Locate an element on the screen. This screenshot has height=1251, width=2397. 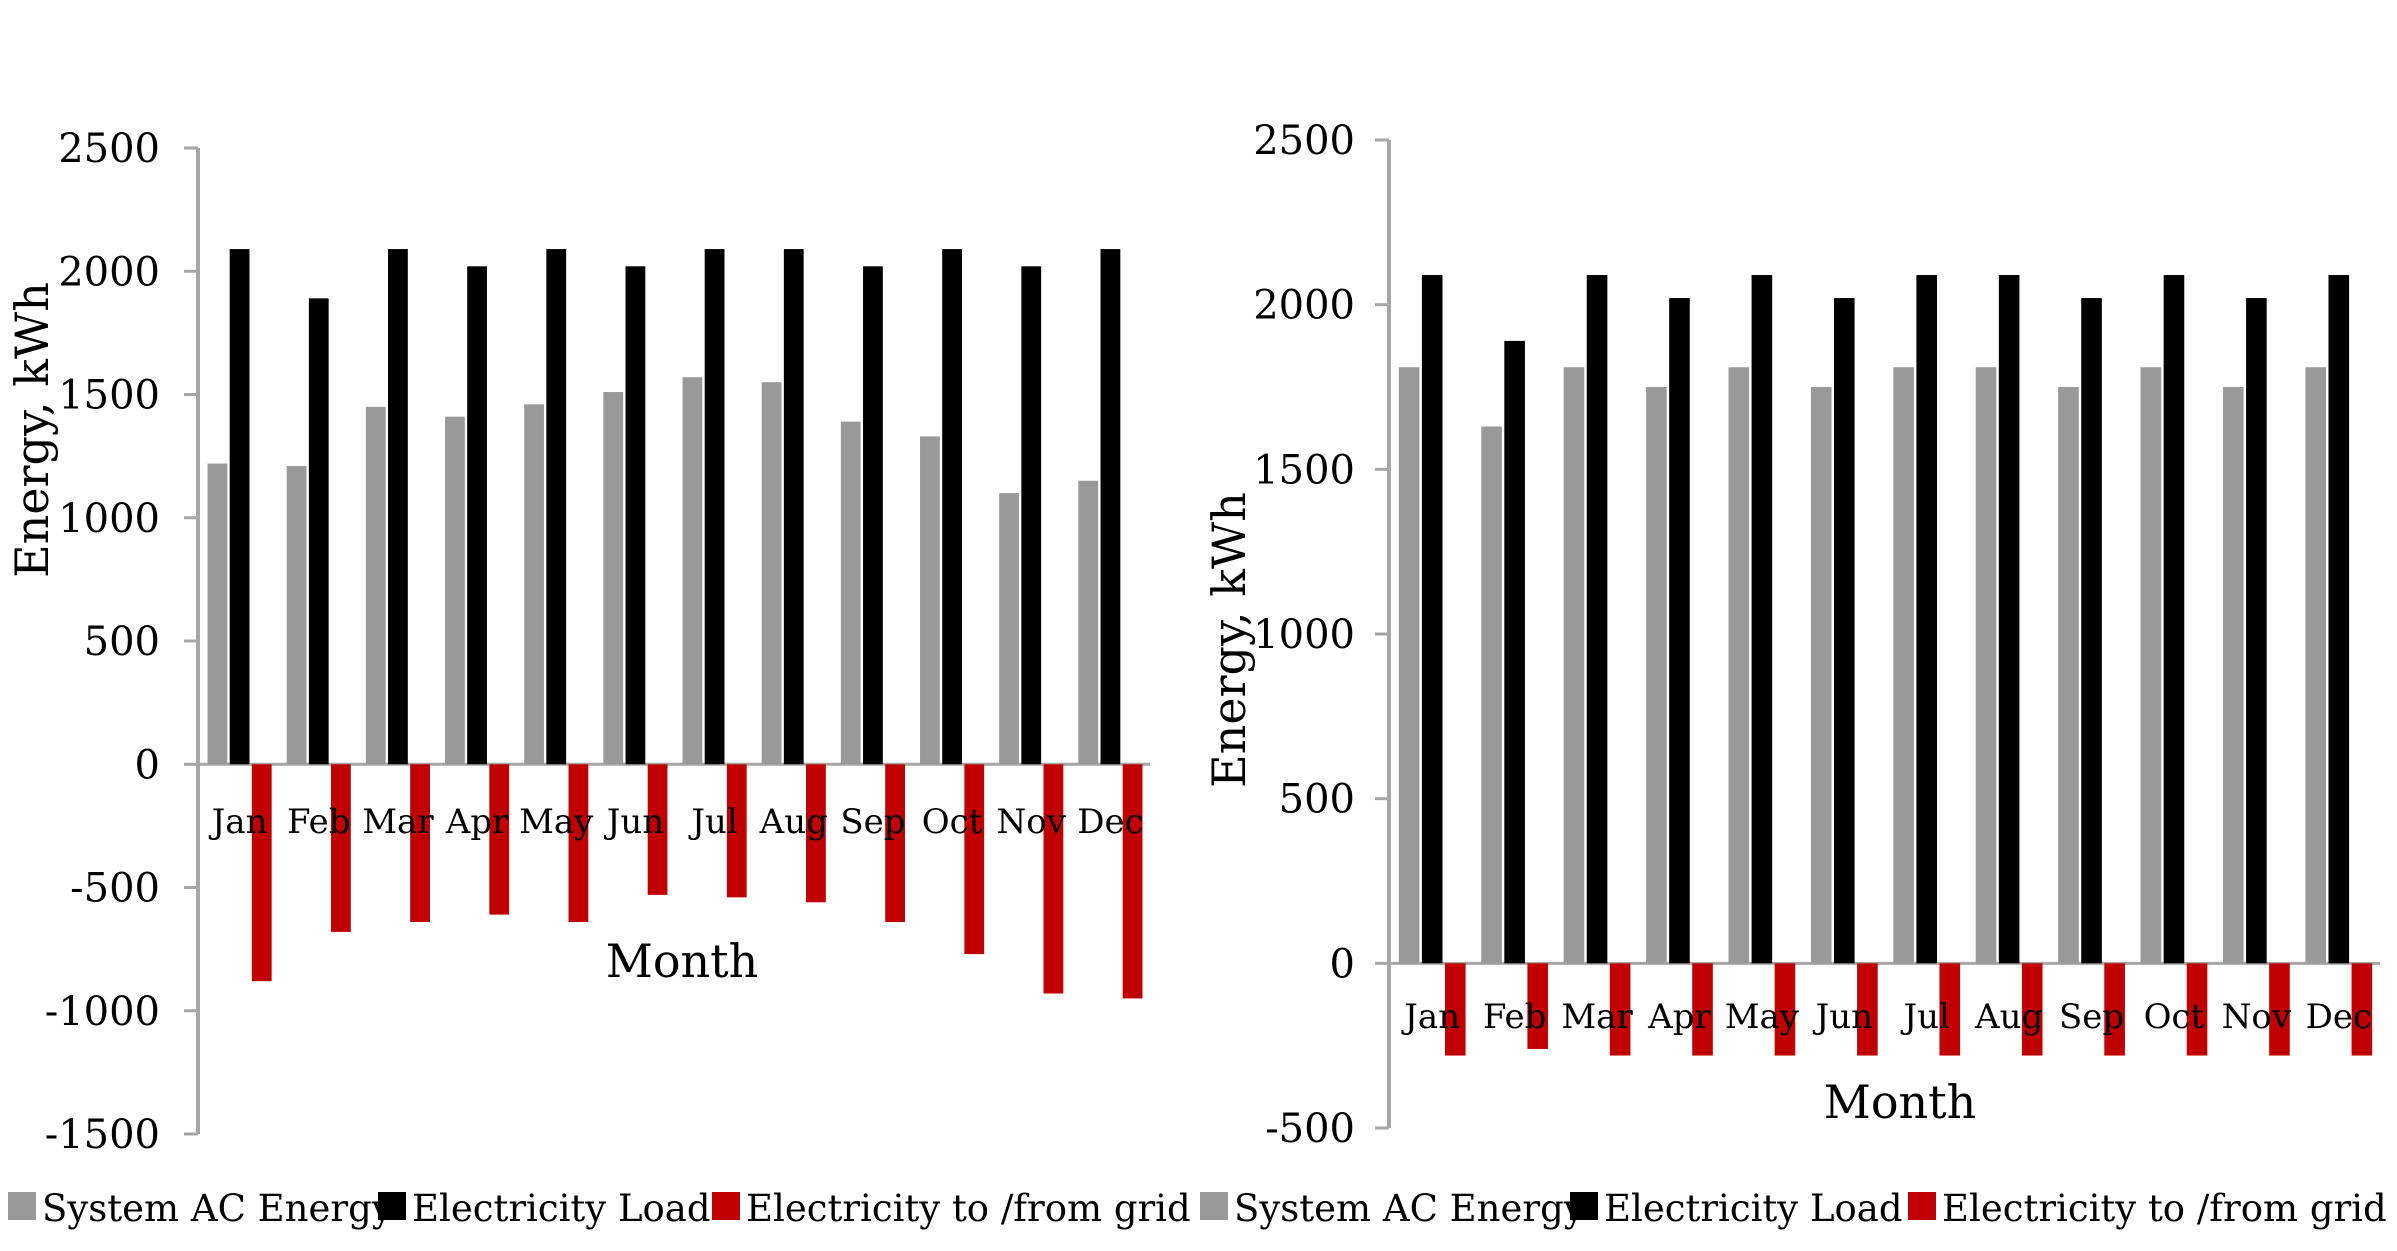
bar-electricity-to-from-grid-feb is located at coordinates (341, 848).